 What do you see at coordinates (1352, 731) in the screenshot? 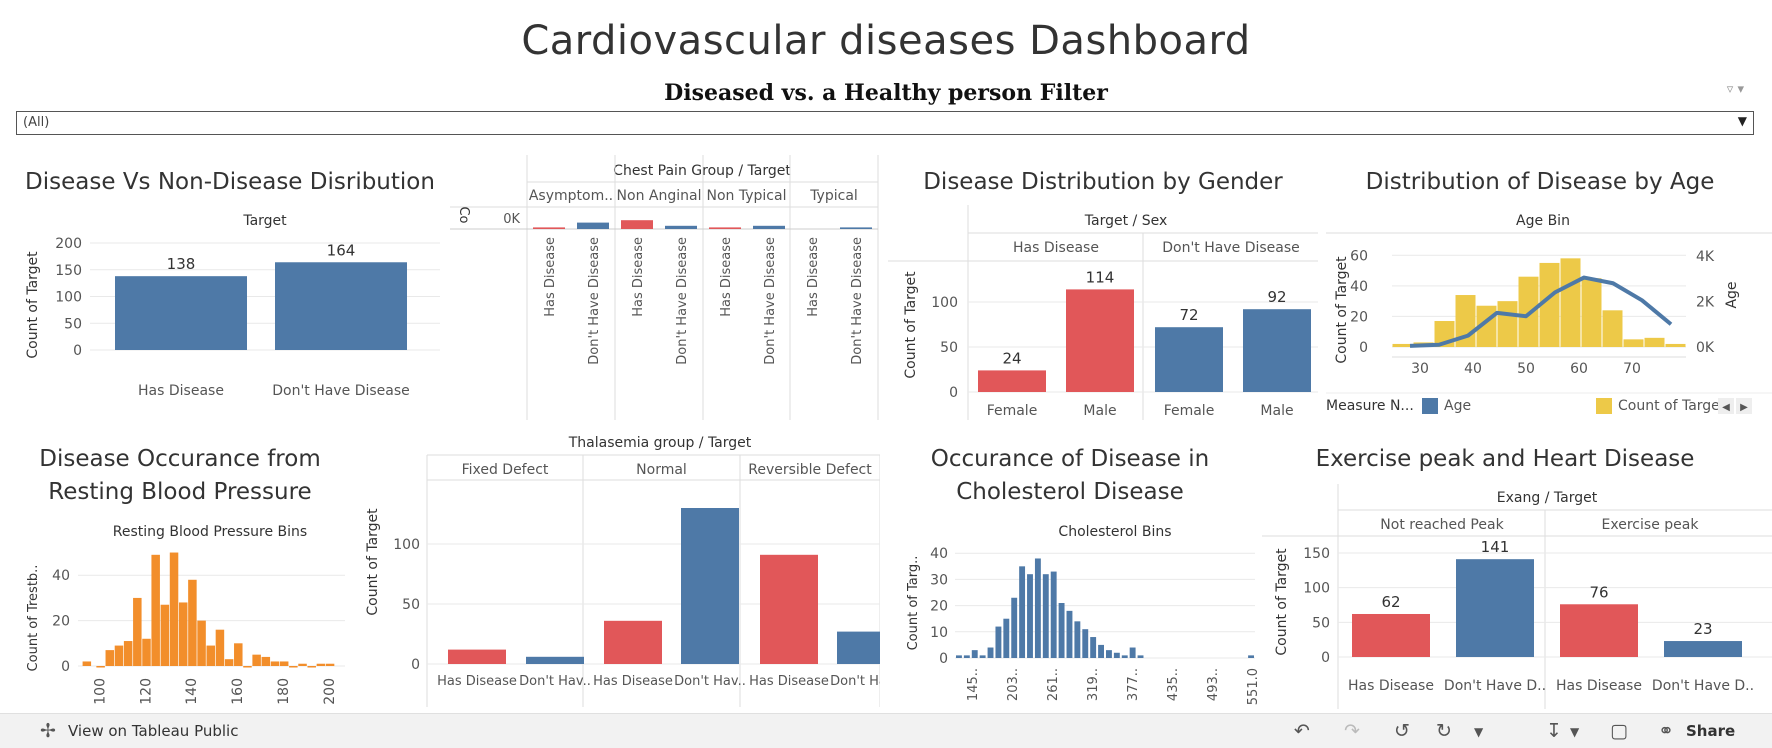
I see `redo-icon: ↷` at bounding box center [1352, 731].